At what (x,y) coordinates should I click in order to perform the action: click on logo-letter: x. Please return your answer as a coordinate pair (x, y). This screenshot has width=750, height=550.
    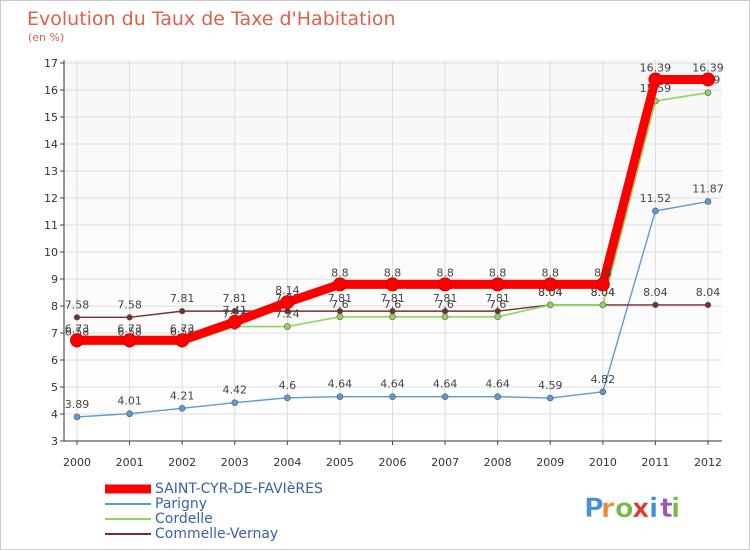
    Looking at the image, I should click on (640, 508).